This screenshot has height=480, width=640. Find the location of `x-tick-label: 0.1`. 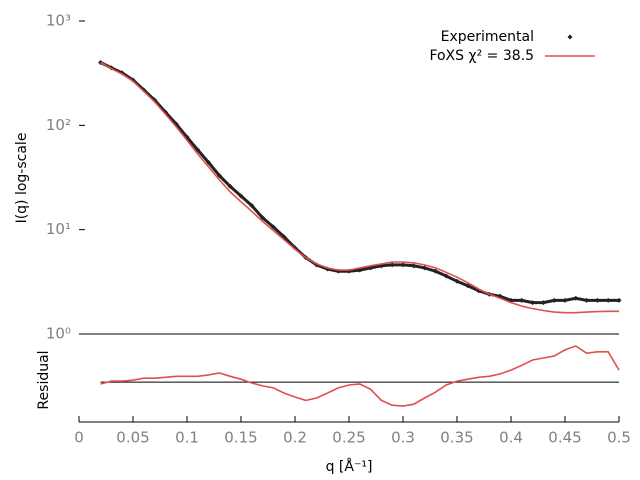

x-tick-label: 0.1 is located at coordinates (187, 438).